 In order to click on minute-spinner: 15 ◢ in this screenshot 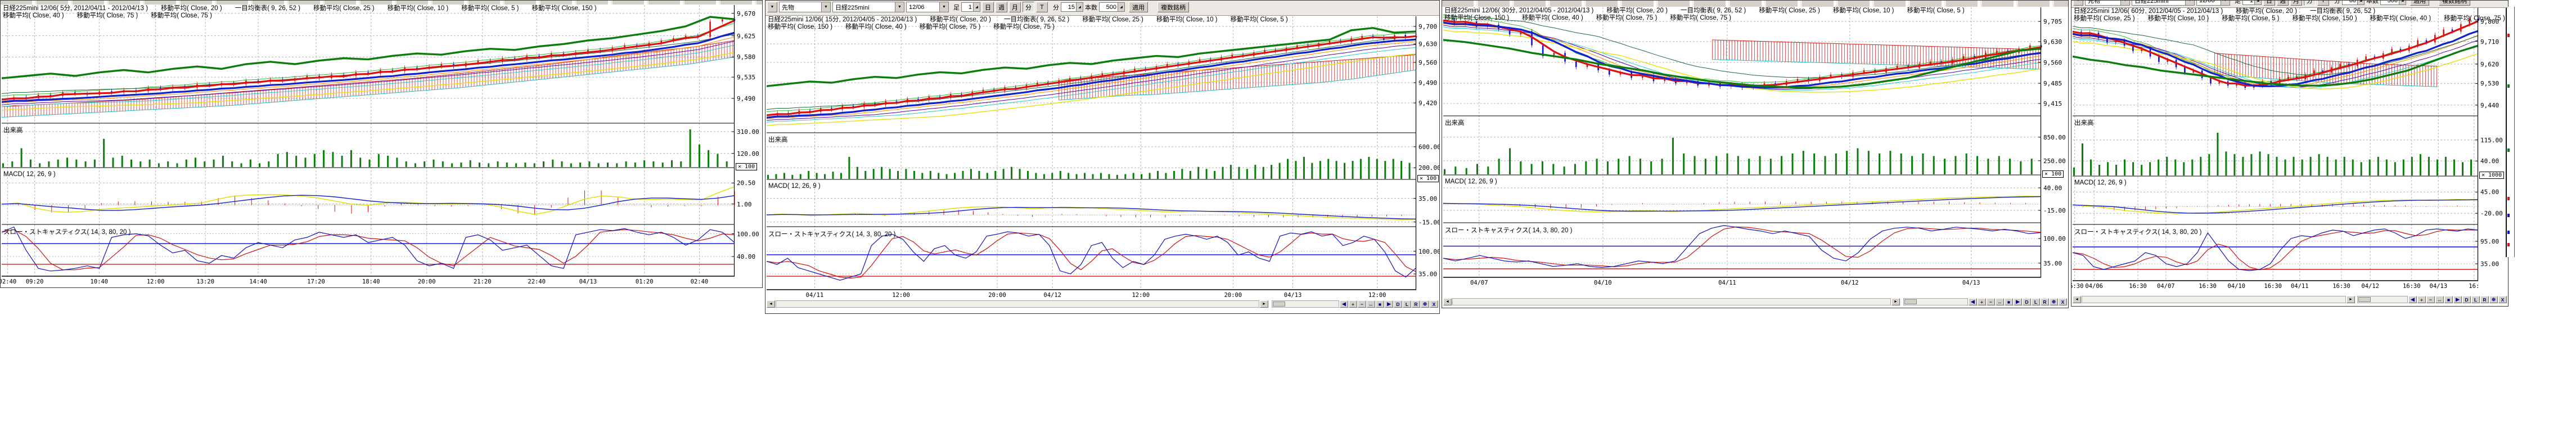, I will do `click(1072, 7)`.